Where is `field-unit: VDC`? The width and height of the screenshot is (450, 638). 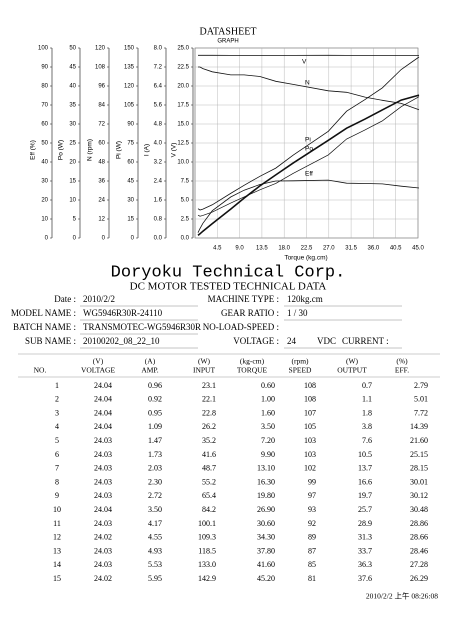
field-unit: VDC is located at coordinates (326, 341).